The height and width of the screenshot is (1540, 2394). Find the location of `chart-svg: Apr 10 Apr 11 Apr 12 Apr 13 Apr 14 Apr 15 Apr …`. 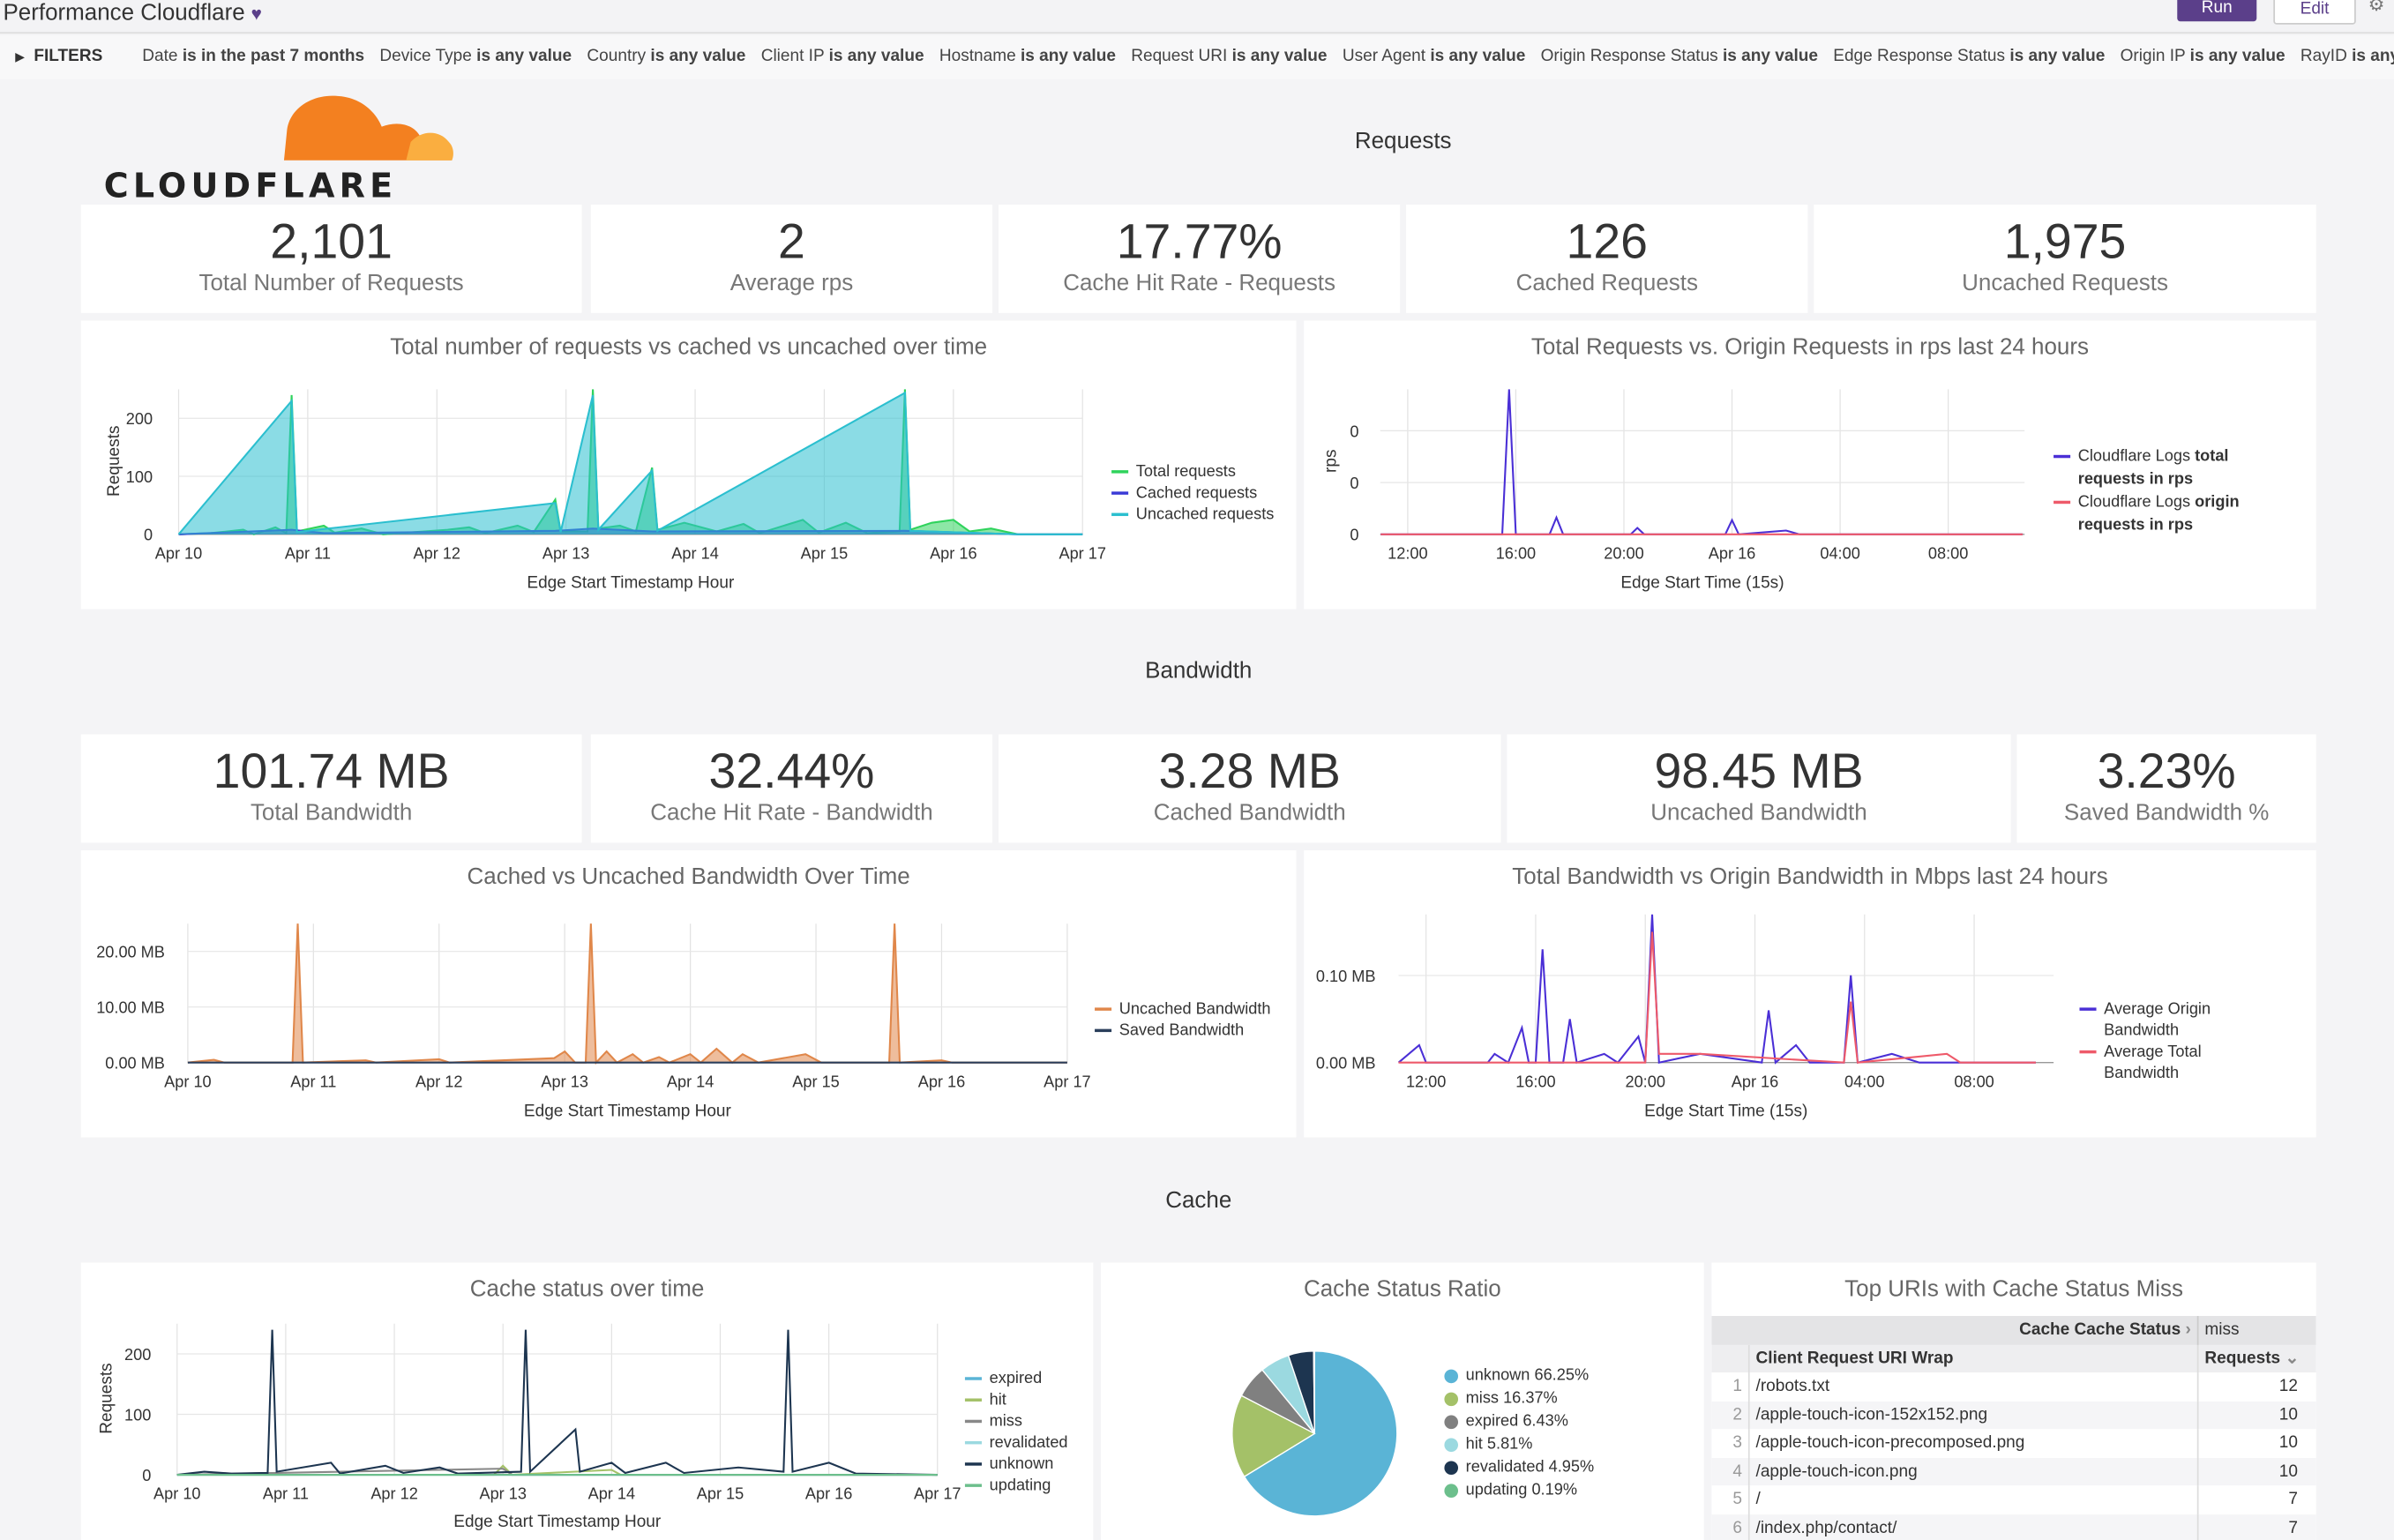

chart-svg: Apr 10 Apr 11 Apr 12 Apr 13 Apr 14 Apr 15 Apr … is located at coordinates (616, 476).